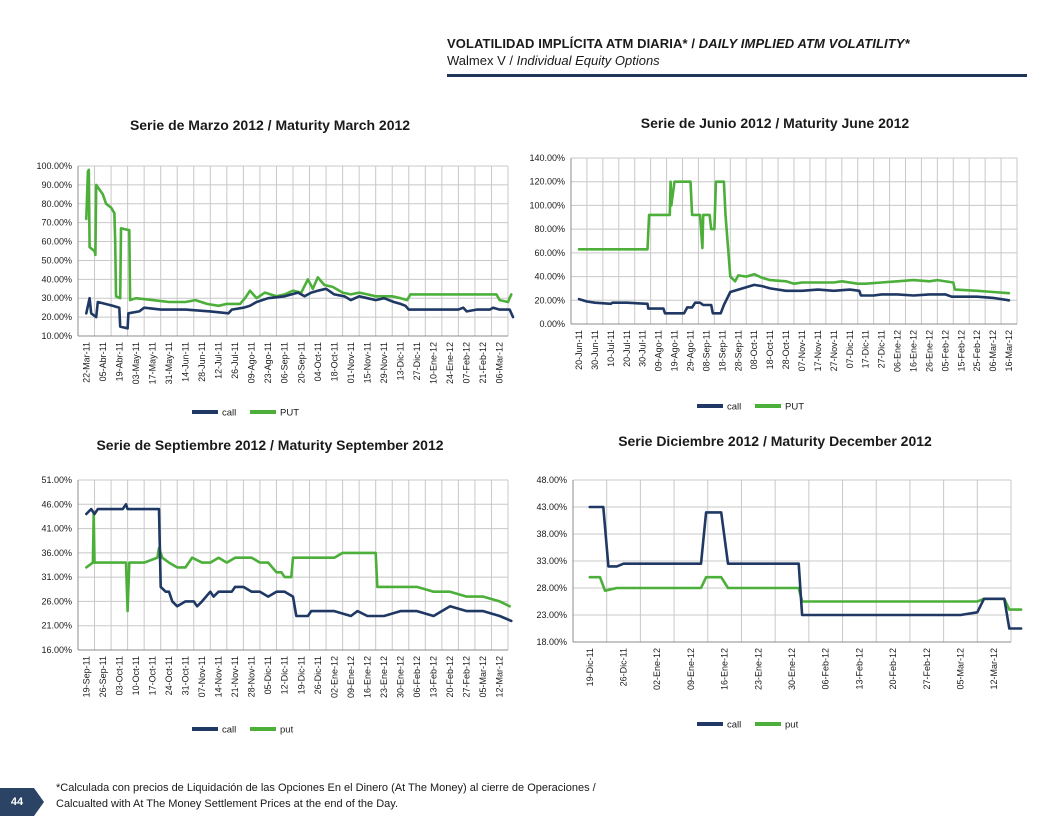 The width and height of the screenshot is (1054, 816). What do you see at coordinates (56, 626) in the screenshot?
I see `y-tick-label: 21.00%` at bounding box center [56, 626].